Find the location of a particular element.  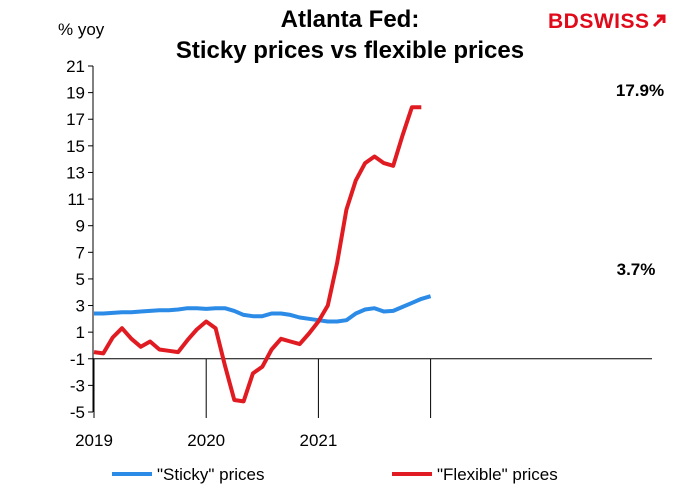

sticky-prices-line is located at coordinates (263, 309).